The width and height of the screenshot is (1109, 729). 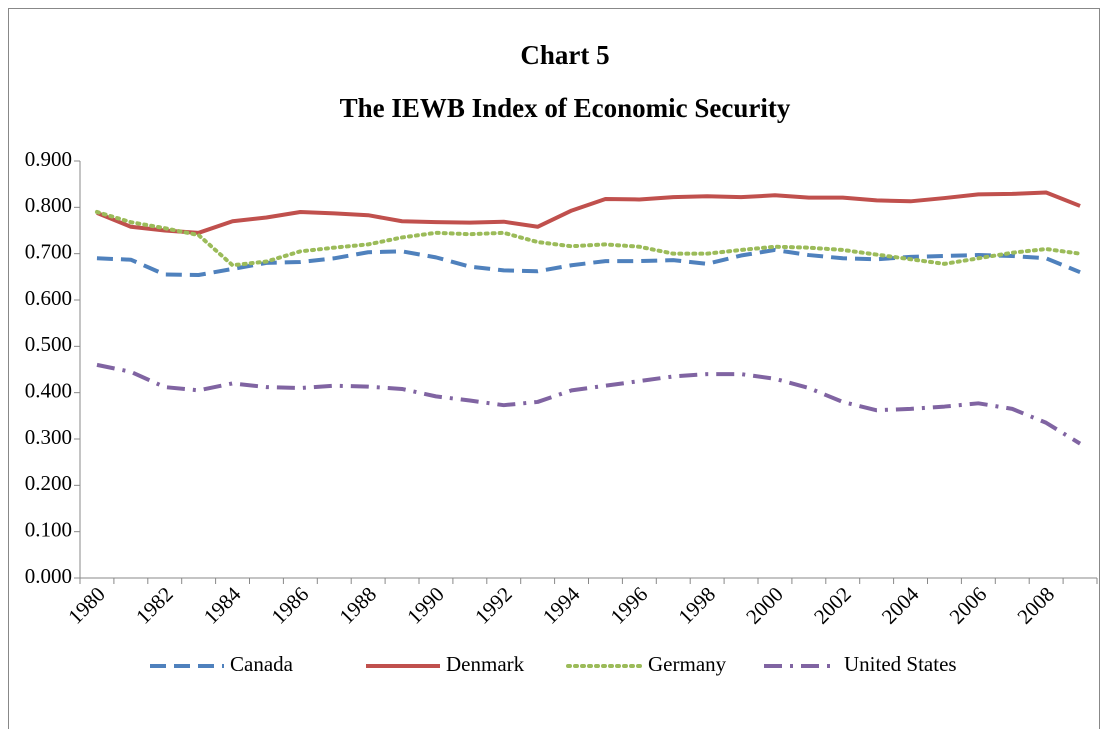 I want to click on y-tick-label: 0.700, so click(x=48, y=251).